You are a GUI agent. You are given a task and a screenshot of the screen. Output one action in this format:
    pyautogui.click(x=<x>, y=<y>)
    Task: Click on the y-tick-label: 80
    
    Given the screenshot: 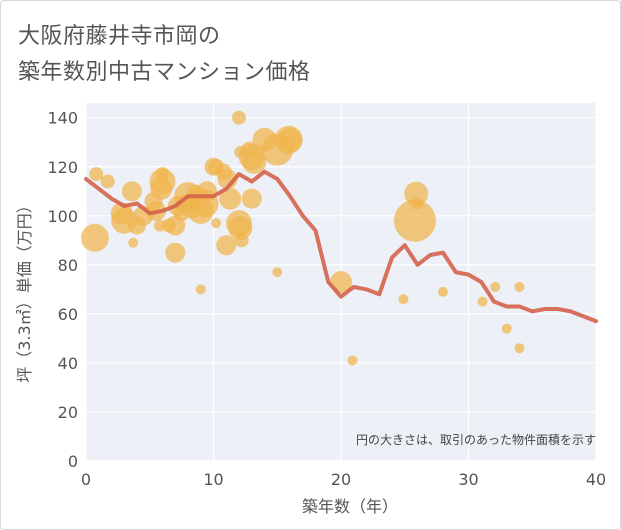 What is the action you would take?
    pyautogui.click(x=68, y=265)
    